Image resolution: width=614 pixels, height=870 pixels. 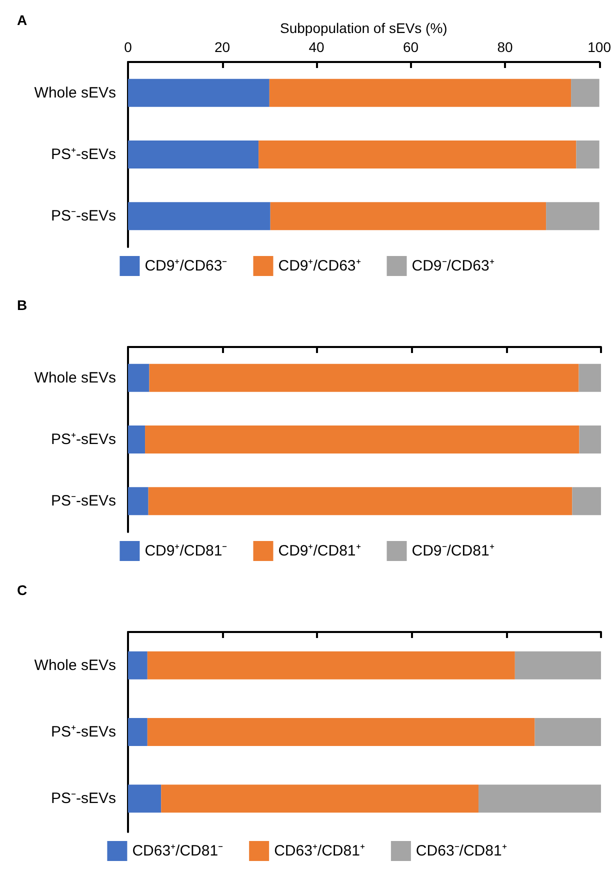 What do you see at coordinates (186, 551) in the screenshot?
I see `legend-label: CD9⁺/CD81⁻` at bounding box center [186, 551].